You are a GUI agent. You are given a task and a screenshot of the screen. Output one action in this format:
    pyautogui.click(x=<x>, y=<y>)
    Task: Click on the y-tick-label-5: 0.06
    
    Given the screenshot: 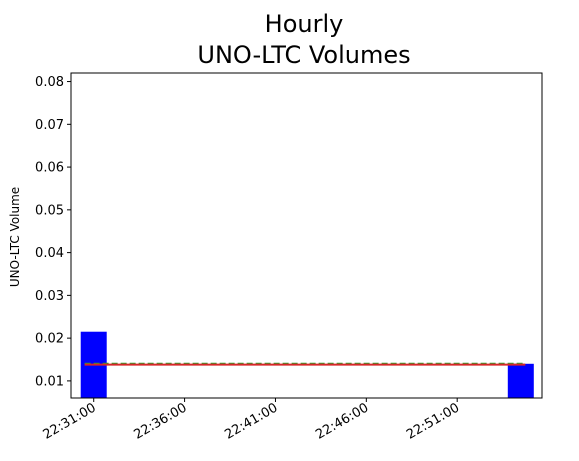 What is the action you would take?
    pyautogui.click(x=49, y=168)
    